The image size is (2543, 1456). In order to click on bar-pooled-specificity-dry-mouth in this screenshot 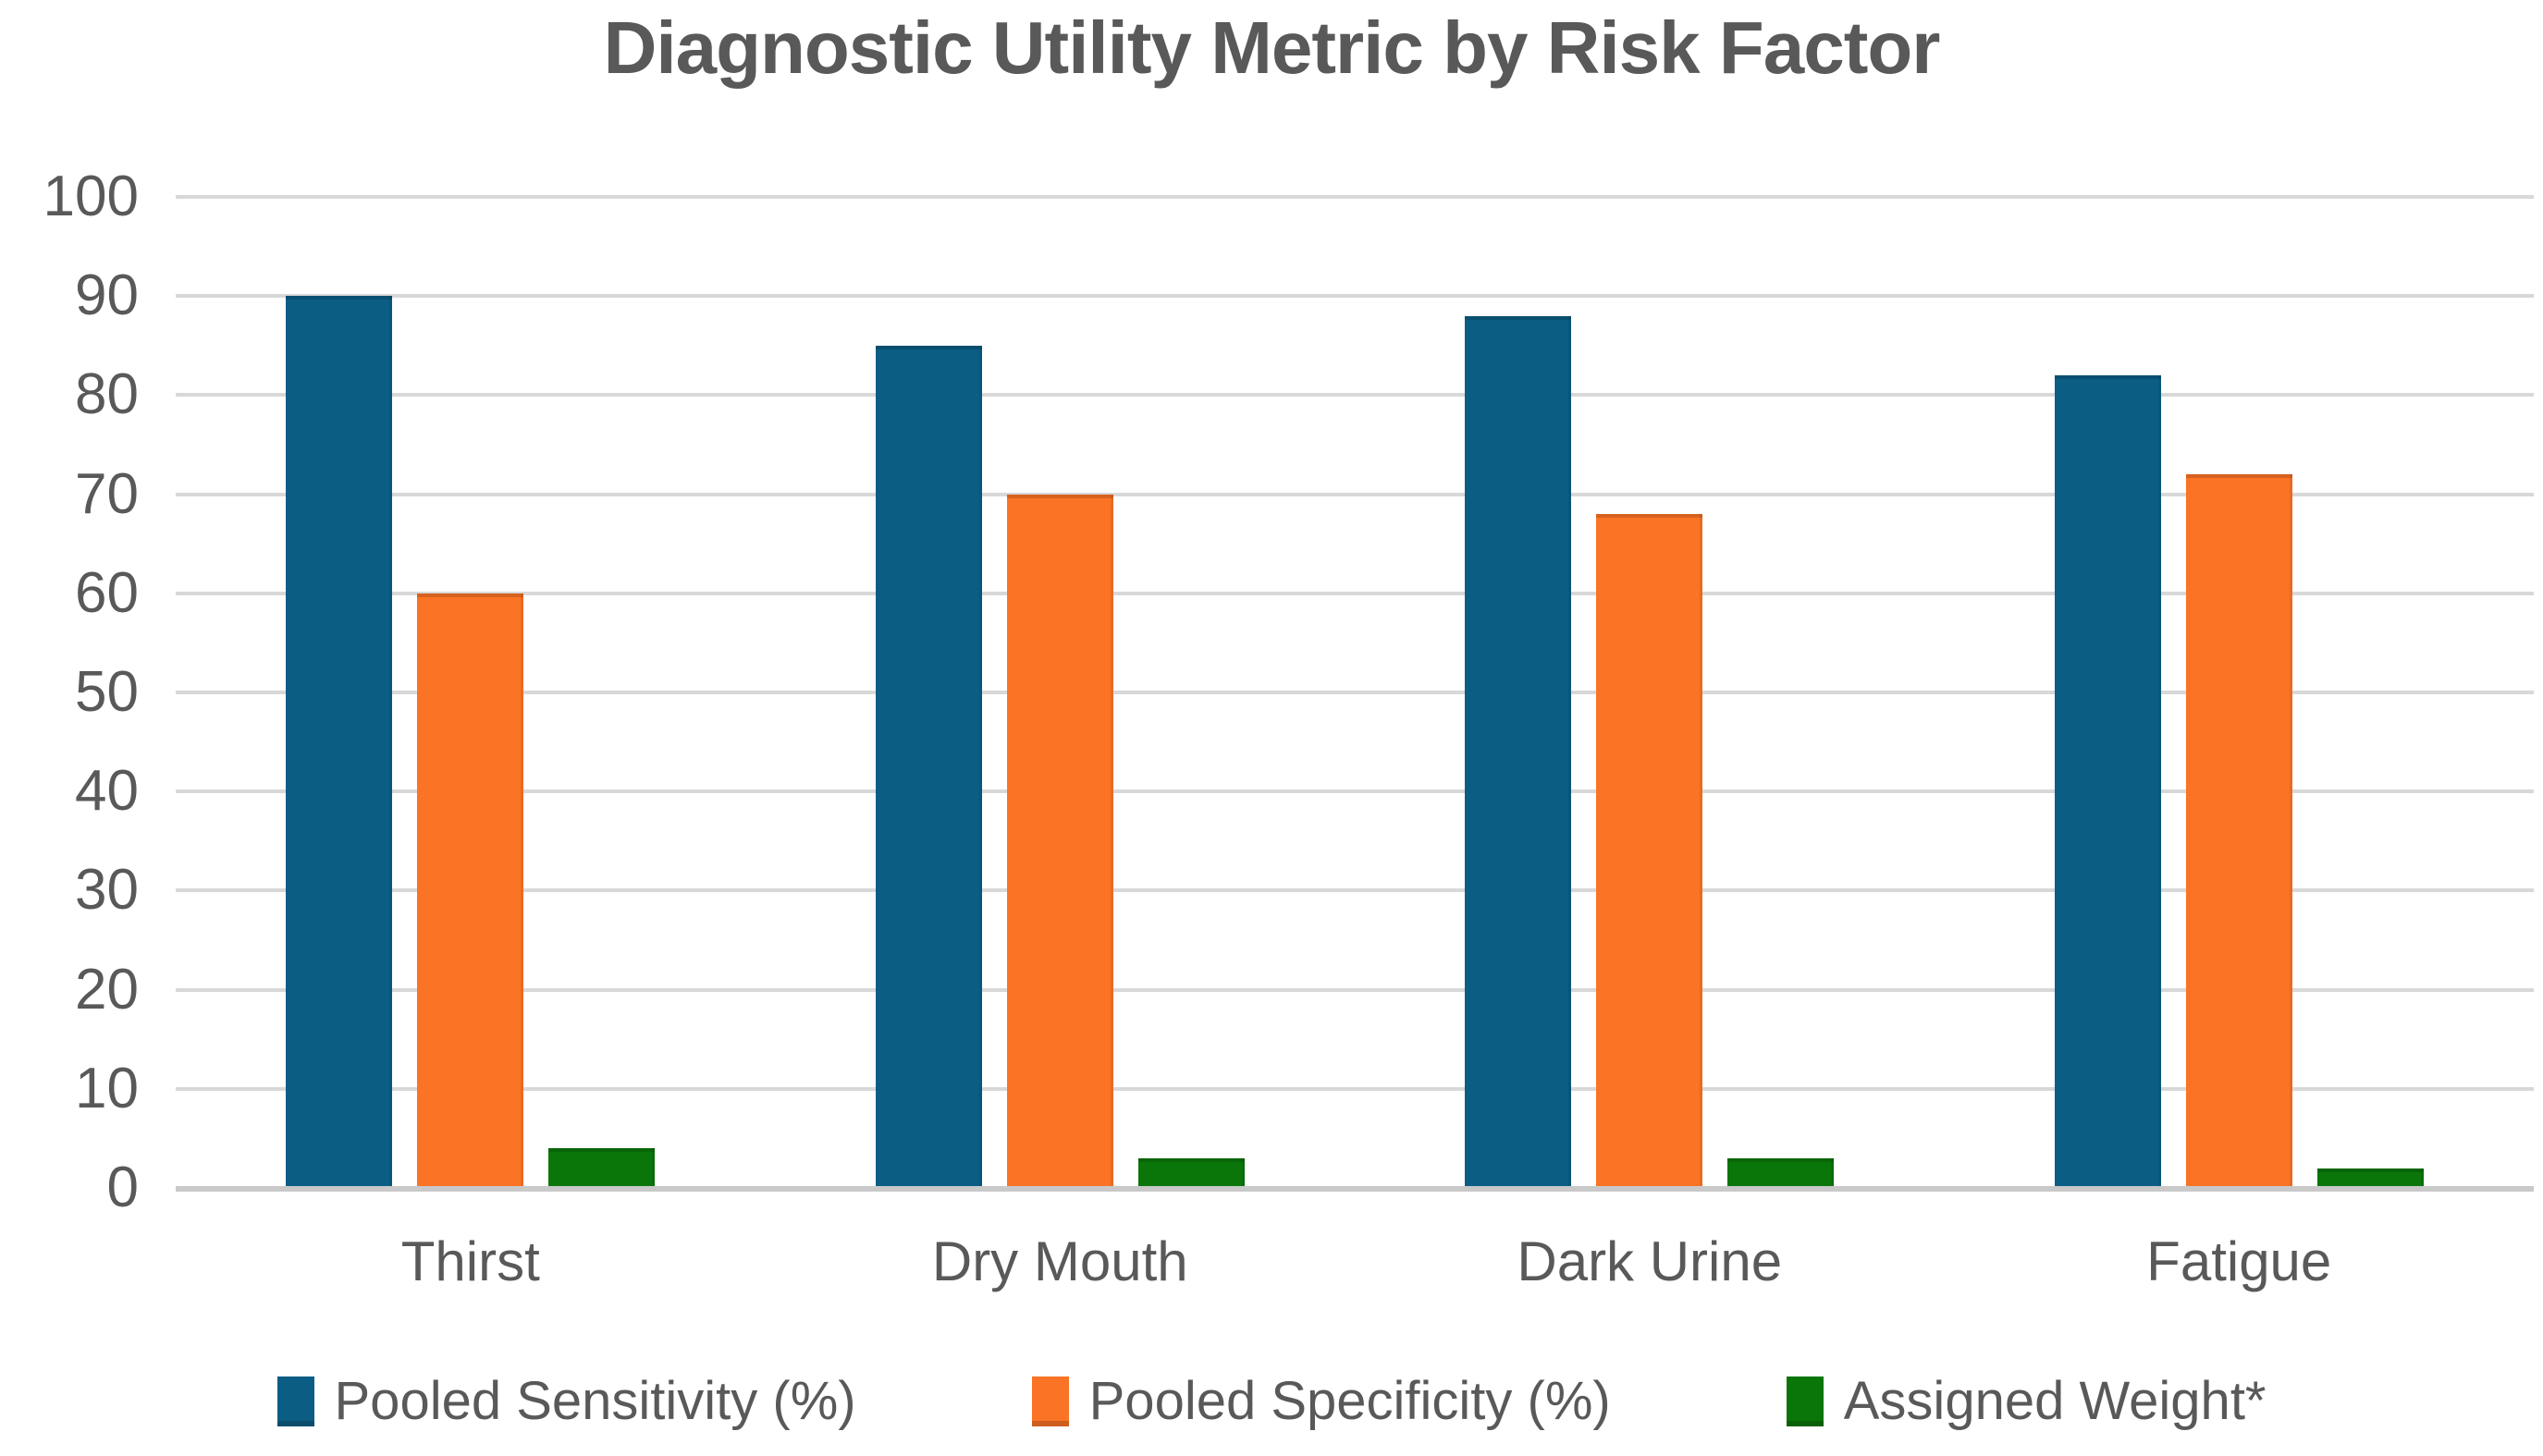, I will do `click(1059, 841)`.